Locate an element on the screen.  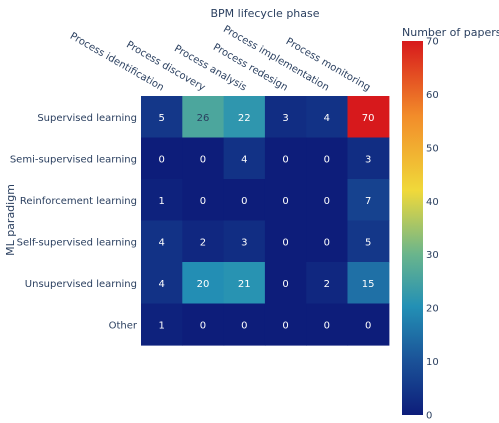
y-tick-label: Self-supervised learning is located at coordinates (77, 242).